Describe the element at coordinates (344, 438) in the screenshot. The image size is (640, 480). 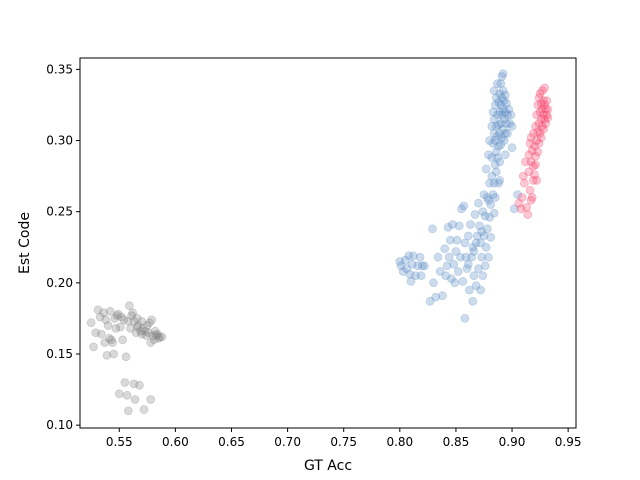
I see `x-axis-ticks: 0.55 0.60 0.65 0.70 0.75 0.80 0.85 0.90 0.95` at that location.